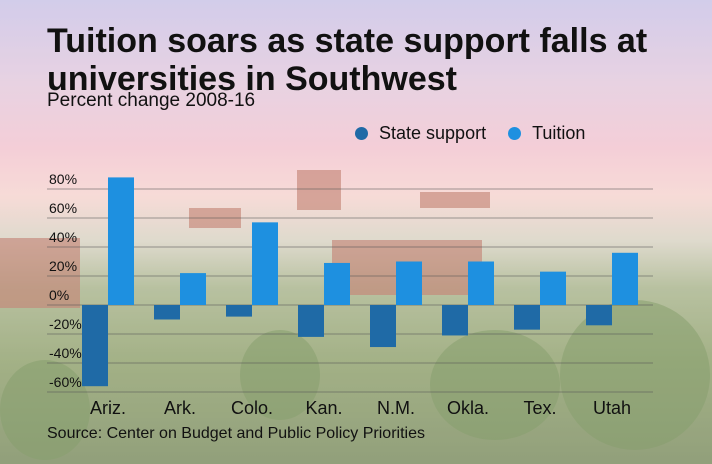 This screenshot has width=712, height=464. I want to click on x-tick-label: Ariz., so click(108, 408).